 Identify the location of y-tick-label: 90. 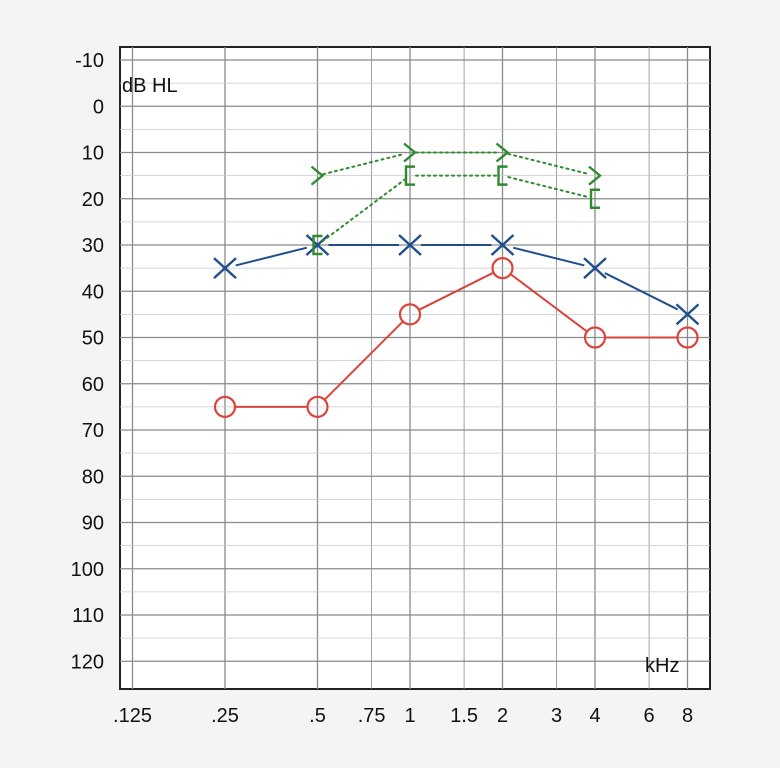
(93, 524).